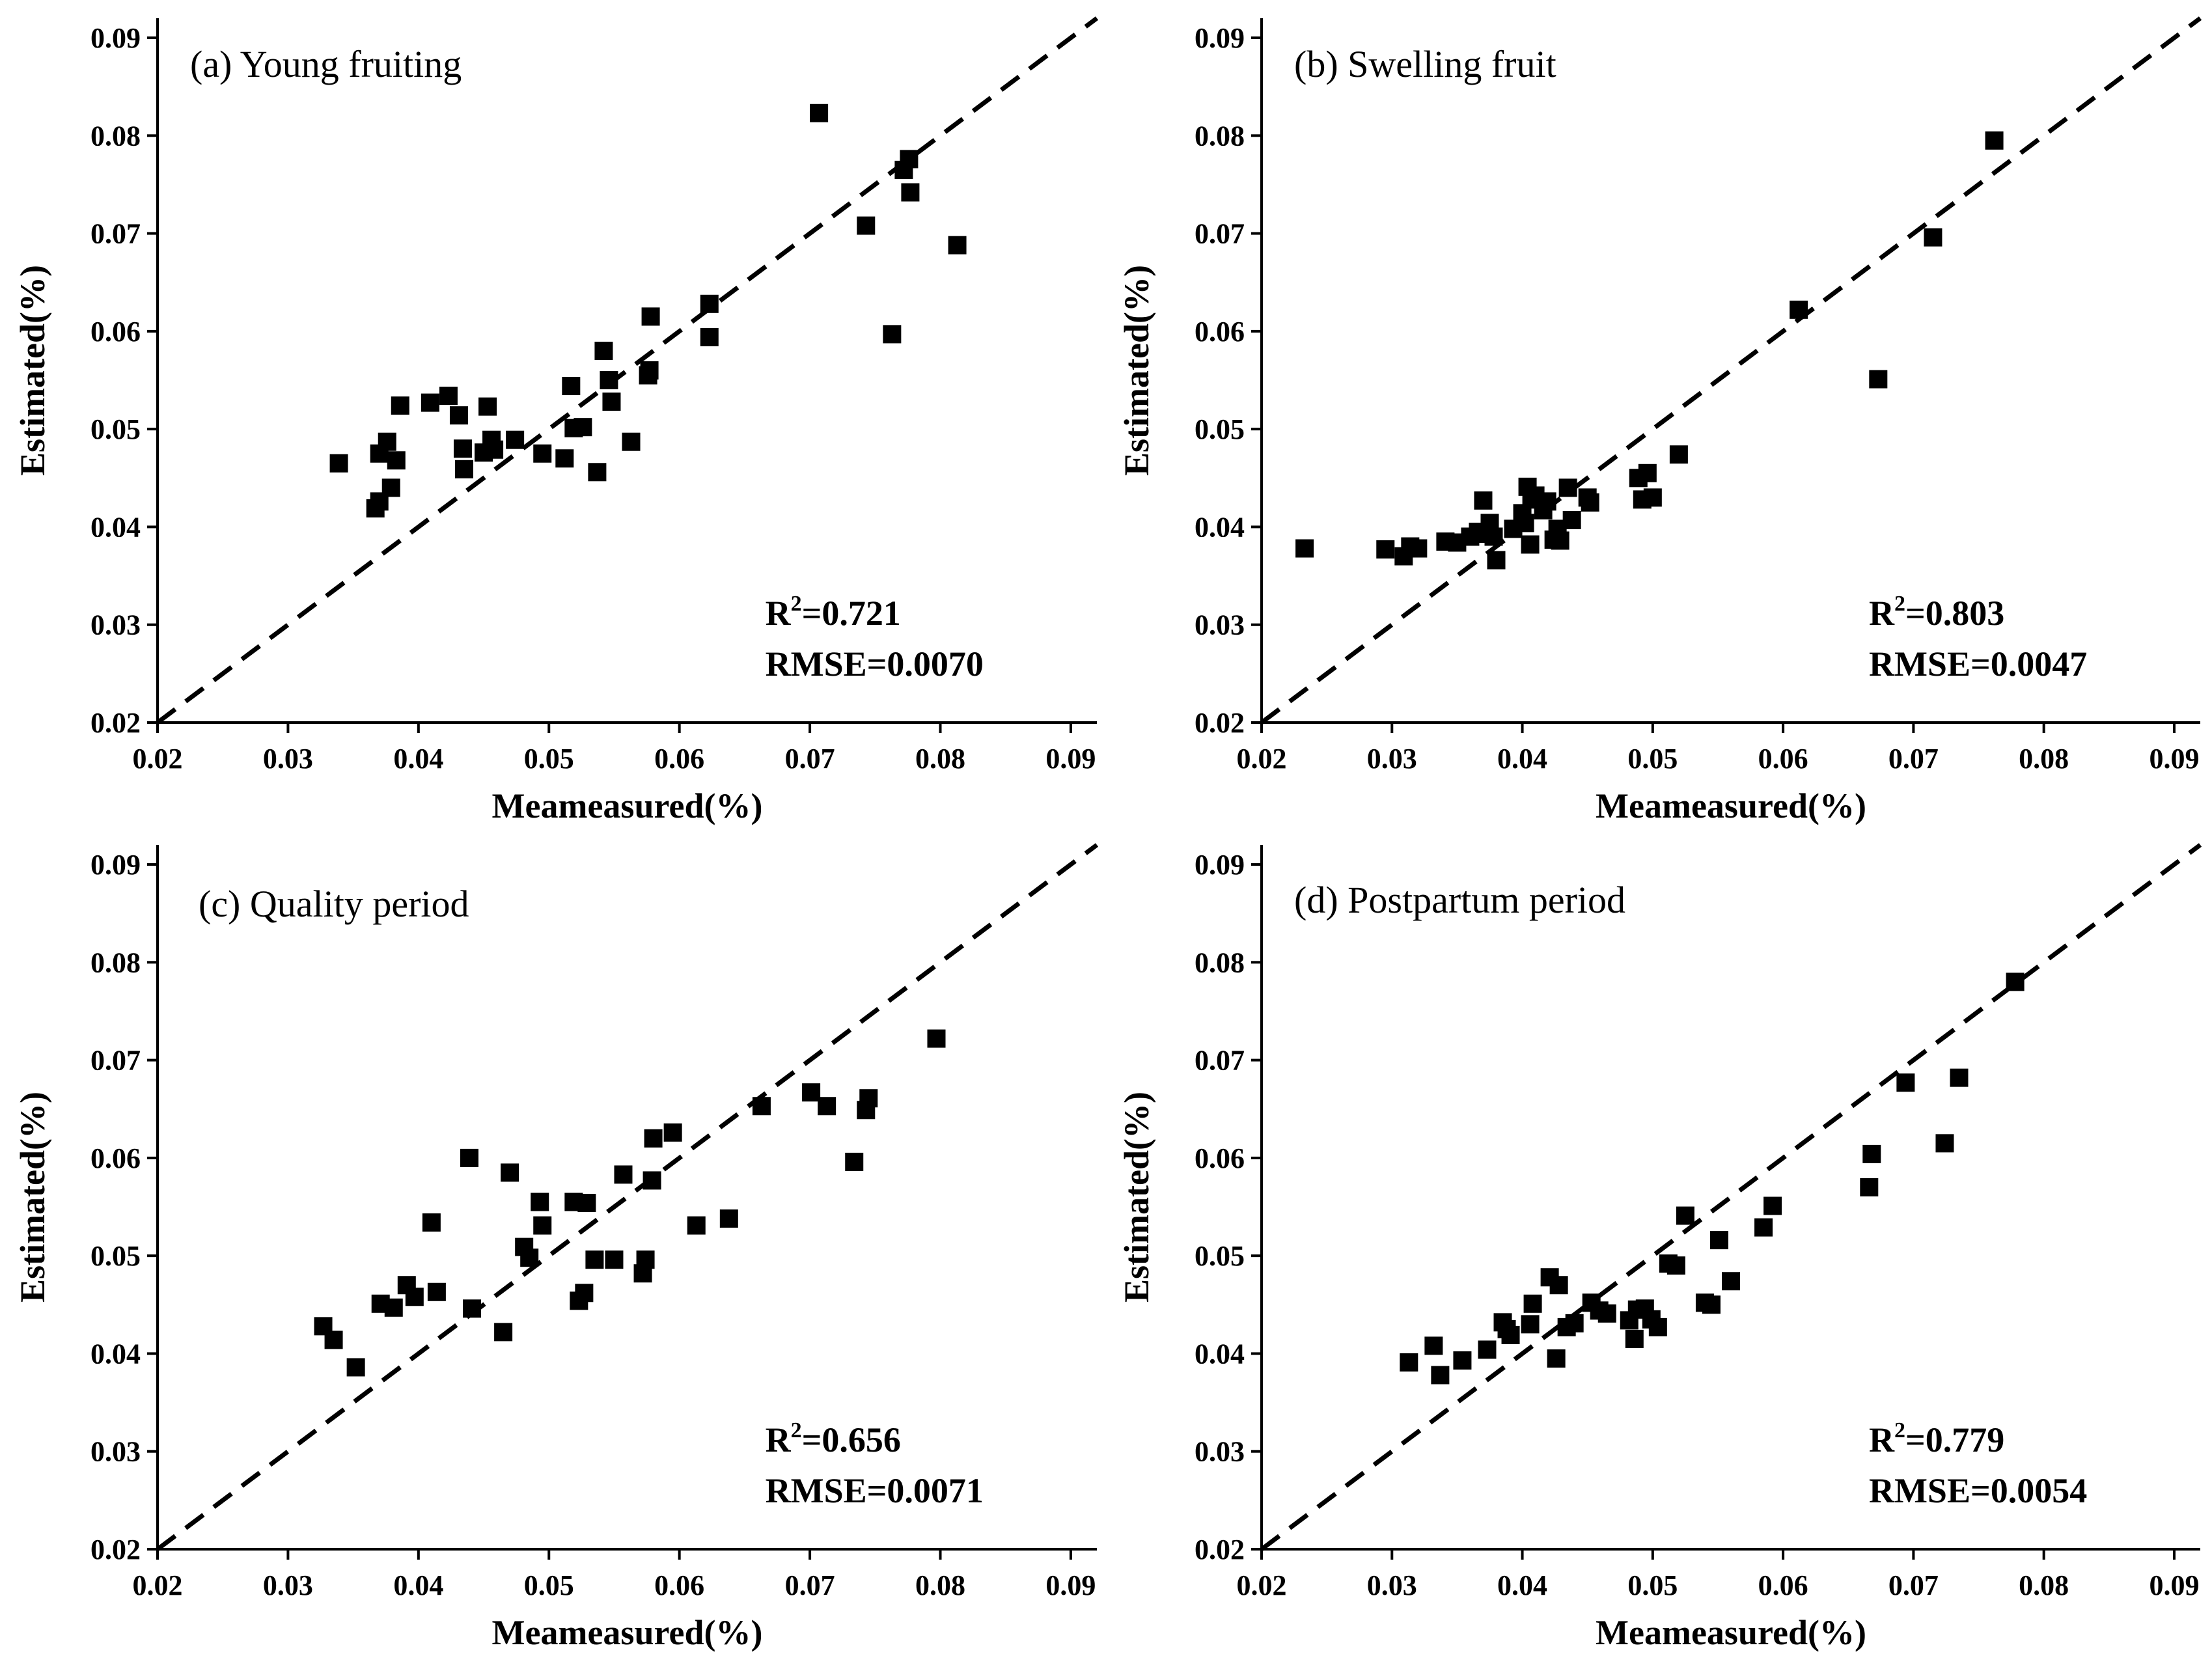  Describe the element at coordinates (1954, 613) in the screenshot. I see `r-squared-value: =0.803` at that location.